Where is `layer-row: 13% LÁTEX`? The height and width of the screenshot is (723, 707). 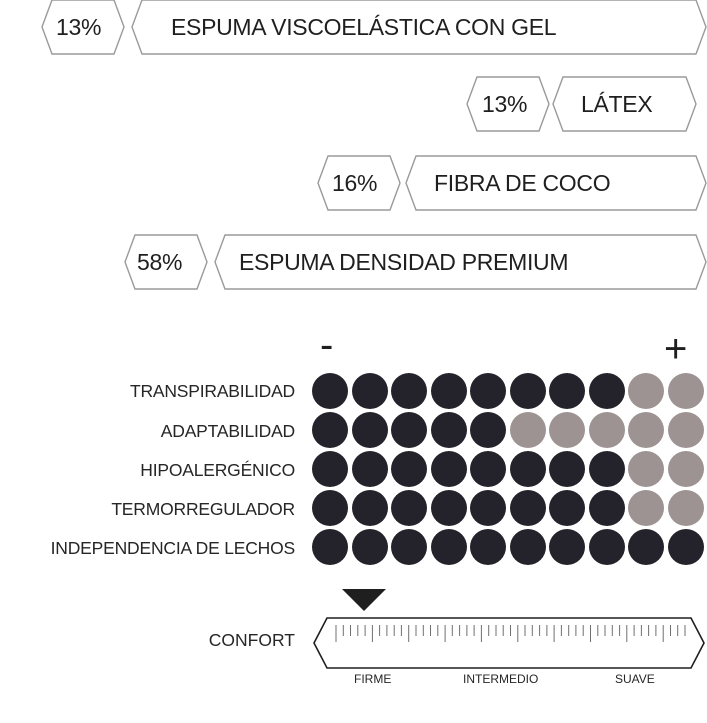
layer-row: 13% LÁTEX is located at coordinates (581, 104).